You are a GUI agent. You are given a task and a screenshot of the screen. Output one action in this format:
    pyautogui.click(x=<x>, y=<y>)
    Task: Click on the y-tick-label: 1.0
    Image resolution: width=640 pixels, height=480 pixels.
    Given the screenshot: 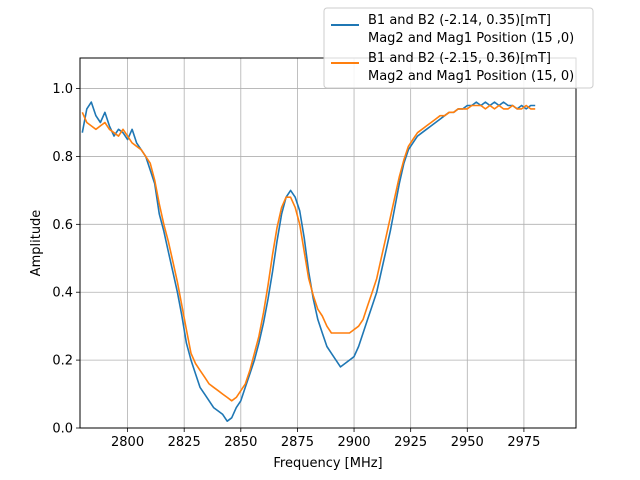 What is the action you would take?
    pyautogui.click(x=62, y=89)
    